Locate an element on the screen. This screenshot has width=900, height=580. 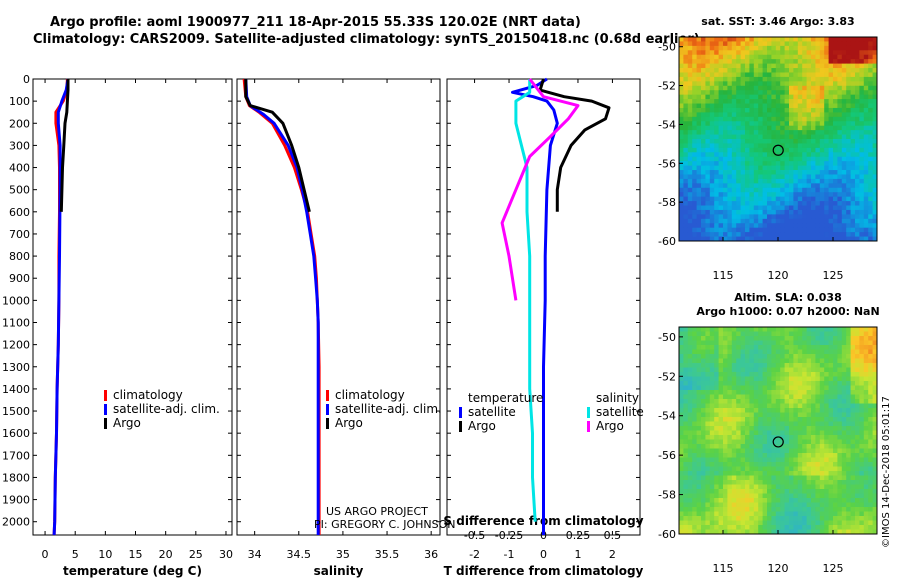
legend-label: satellite-adj. clim. is located at coordinates (388, 409).